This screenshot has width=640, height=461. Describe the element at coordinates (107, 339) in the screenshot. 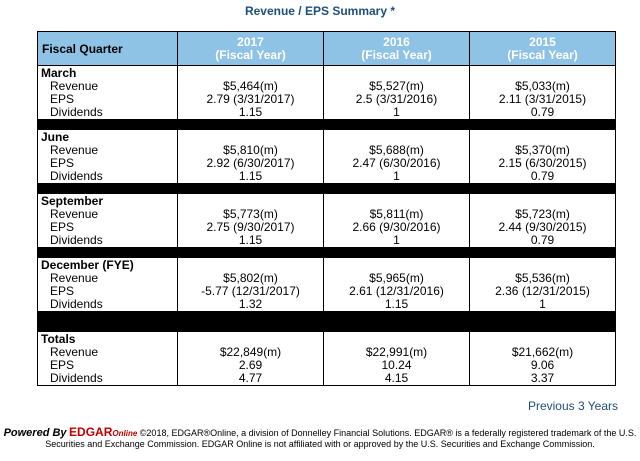

I see `section-title-totals: Totals` at that location.